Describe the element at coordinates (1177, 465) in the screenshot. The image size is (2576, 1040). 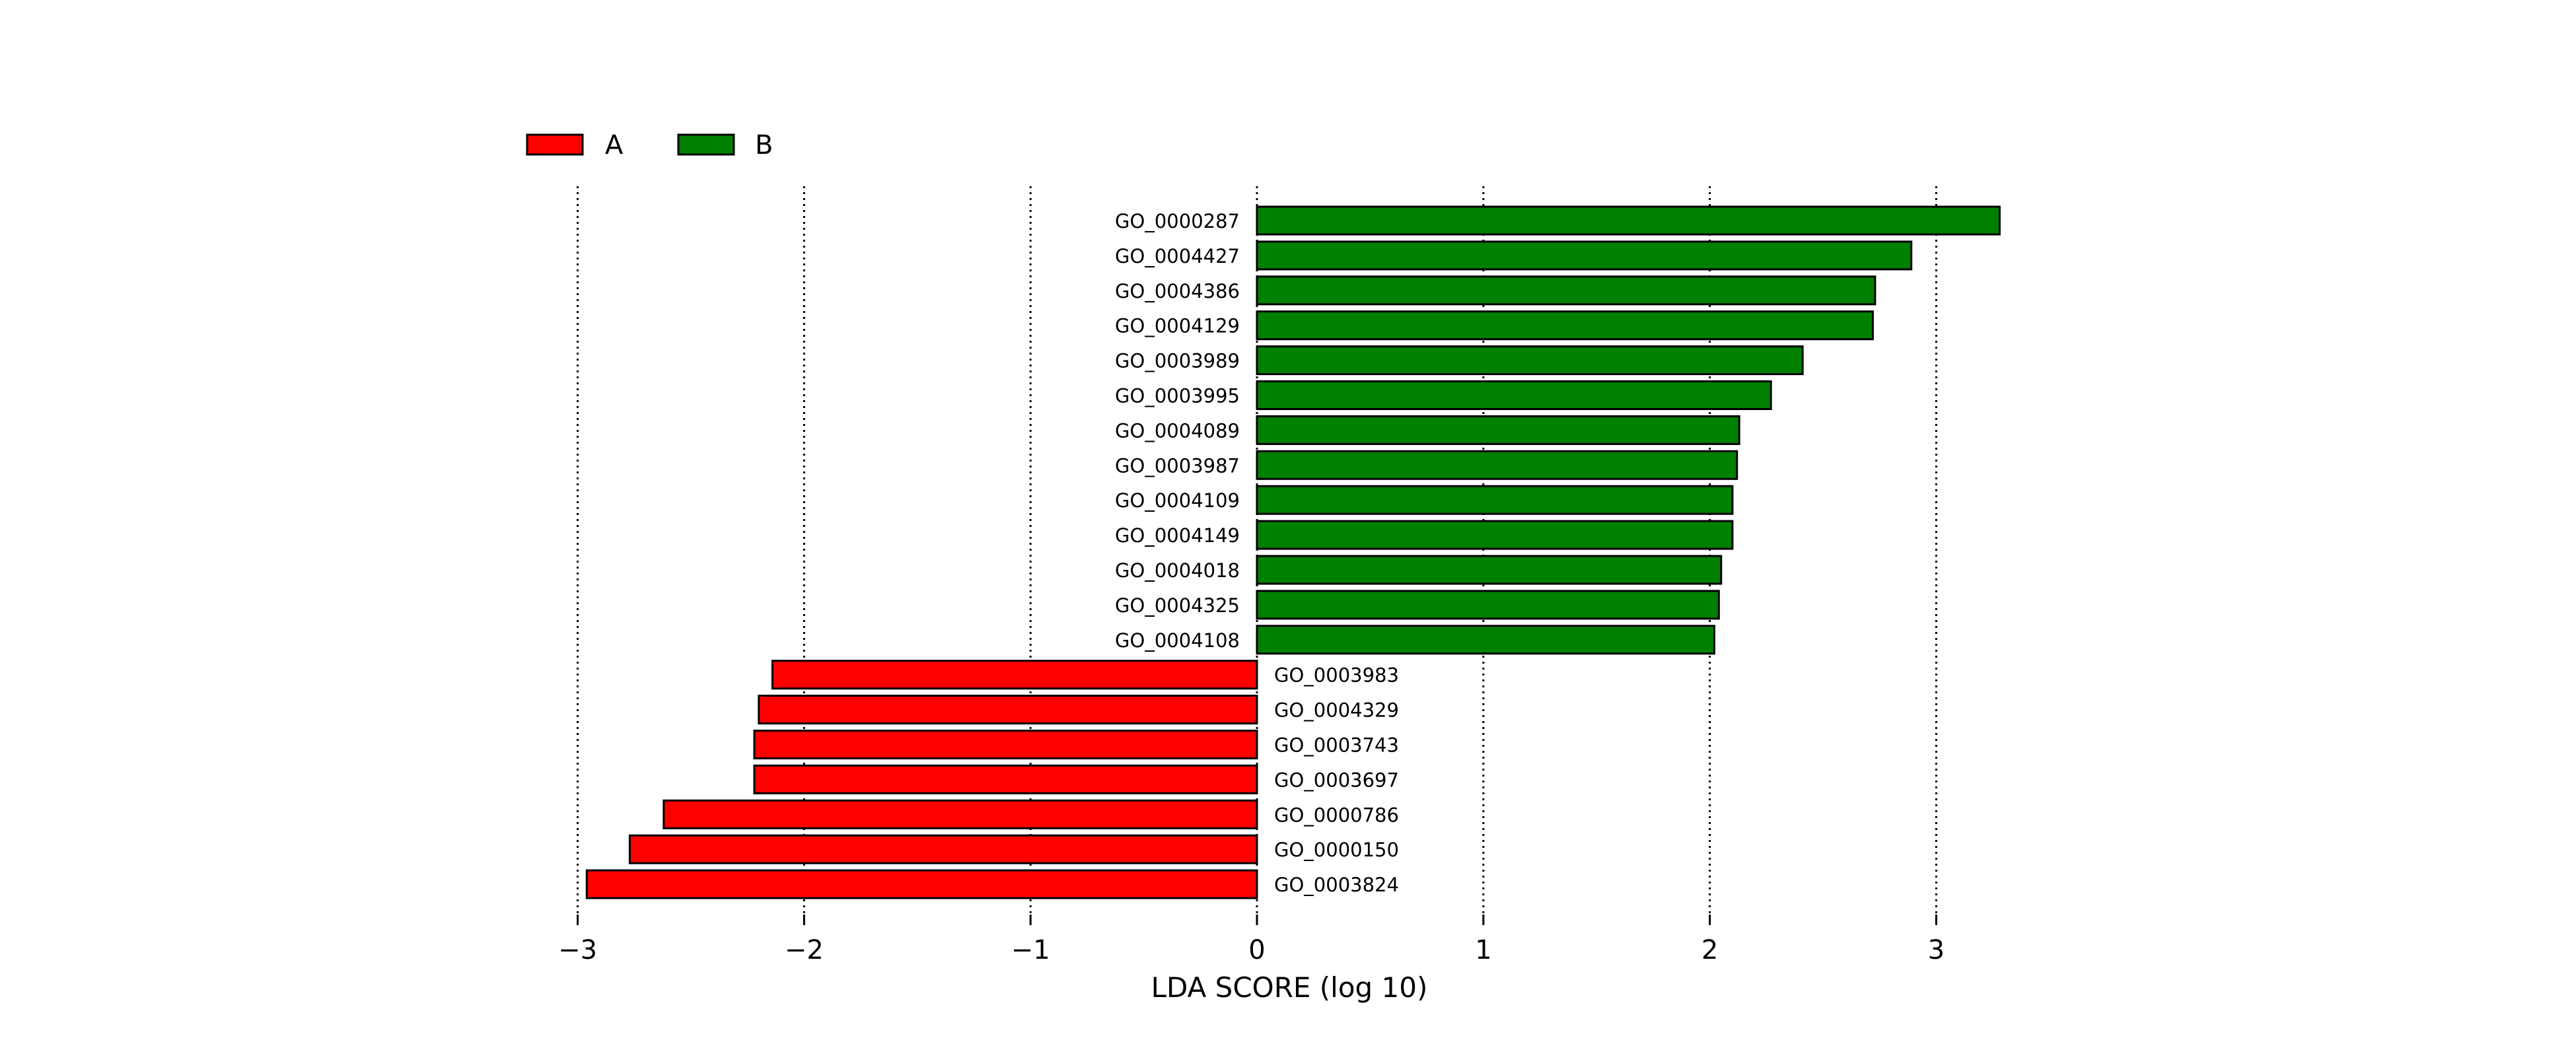
I see `bar-label: GO_0003987` at that location.